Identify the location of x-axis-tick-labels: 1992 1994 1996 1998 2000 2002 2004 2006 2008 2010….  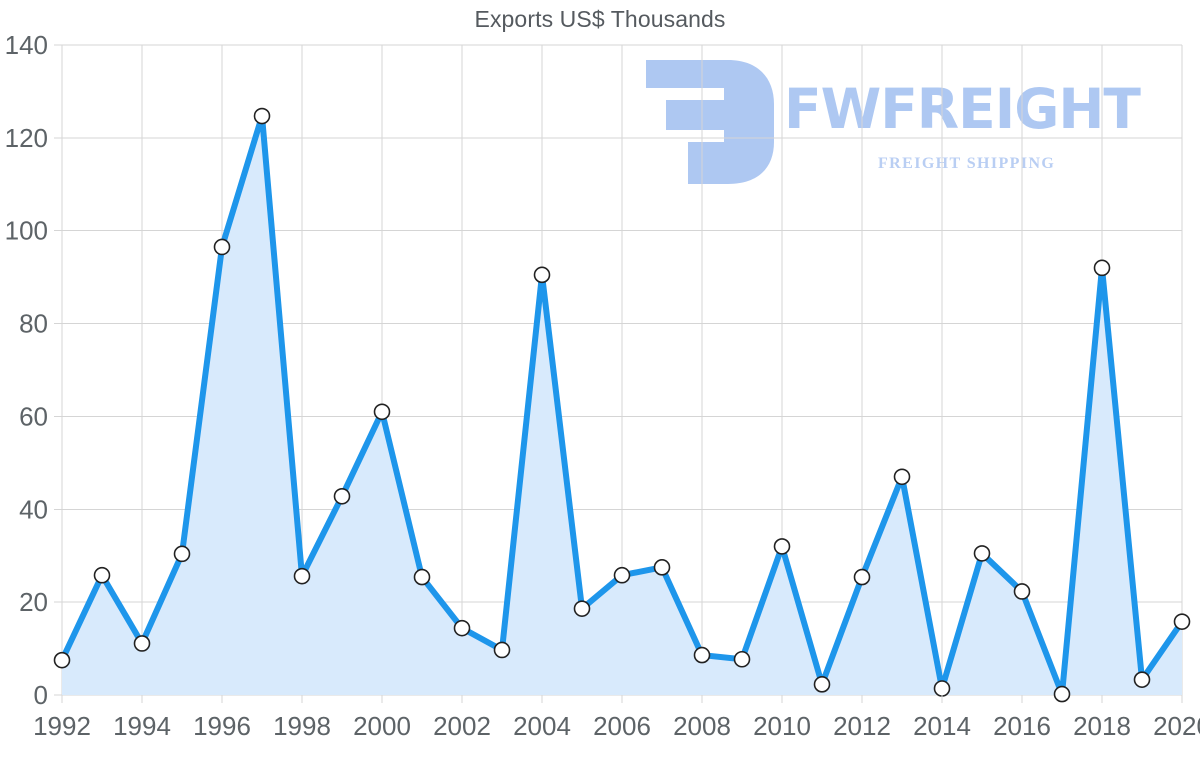
(616, 718).